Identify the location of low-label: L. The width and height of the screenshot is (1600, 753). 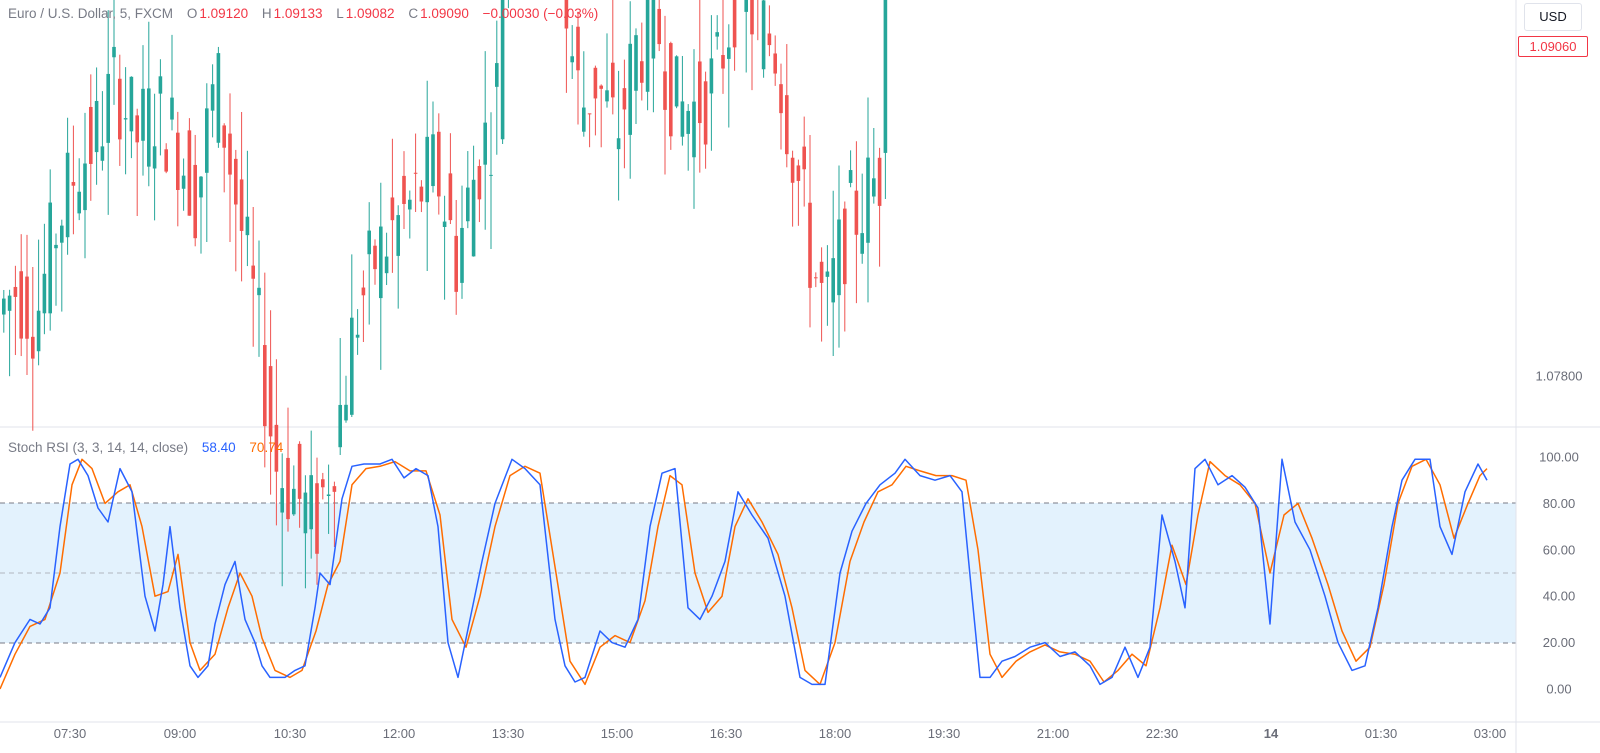
(340, 13).